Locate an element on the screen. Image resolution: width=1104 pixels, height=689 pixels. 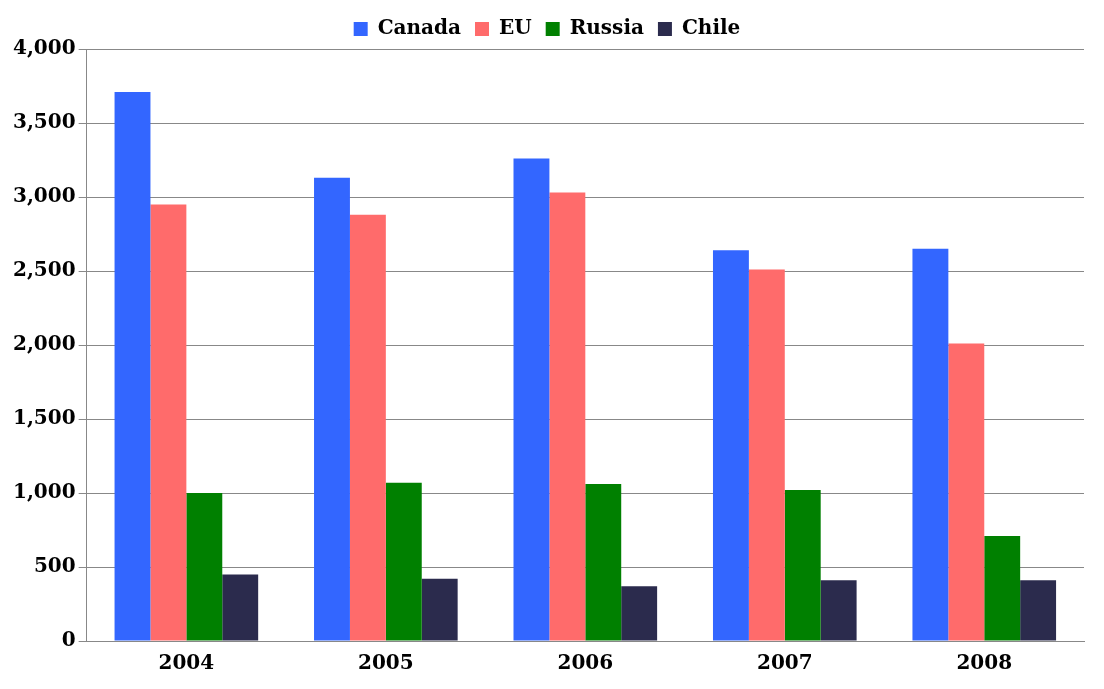
legend-label: Chile is located at coordinates (711, 27).